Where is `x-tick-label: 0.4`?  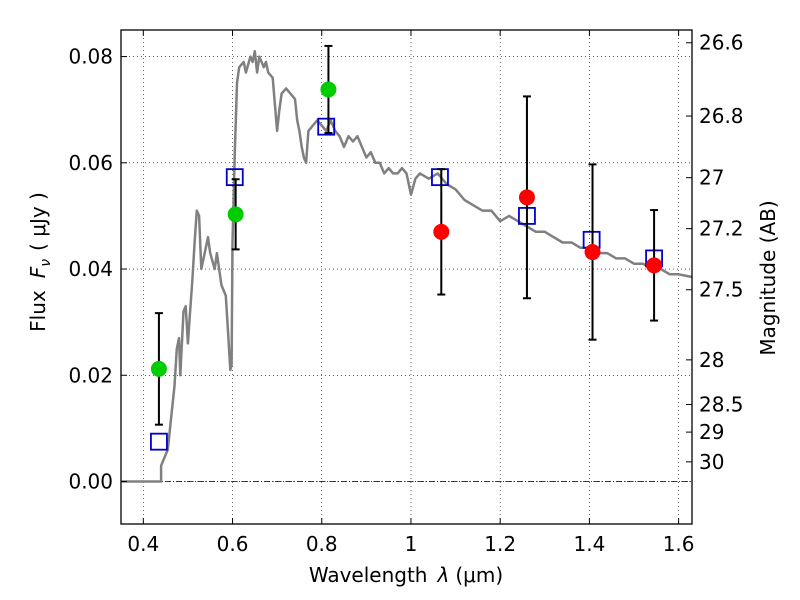
x-tick-label: 0.4 is located at coordinates (143, 544).